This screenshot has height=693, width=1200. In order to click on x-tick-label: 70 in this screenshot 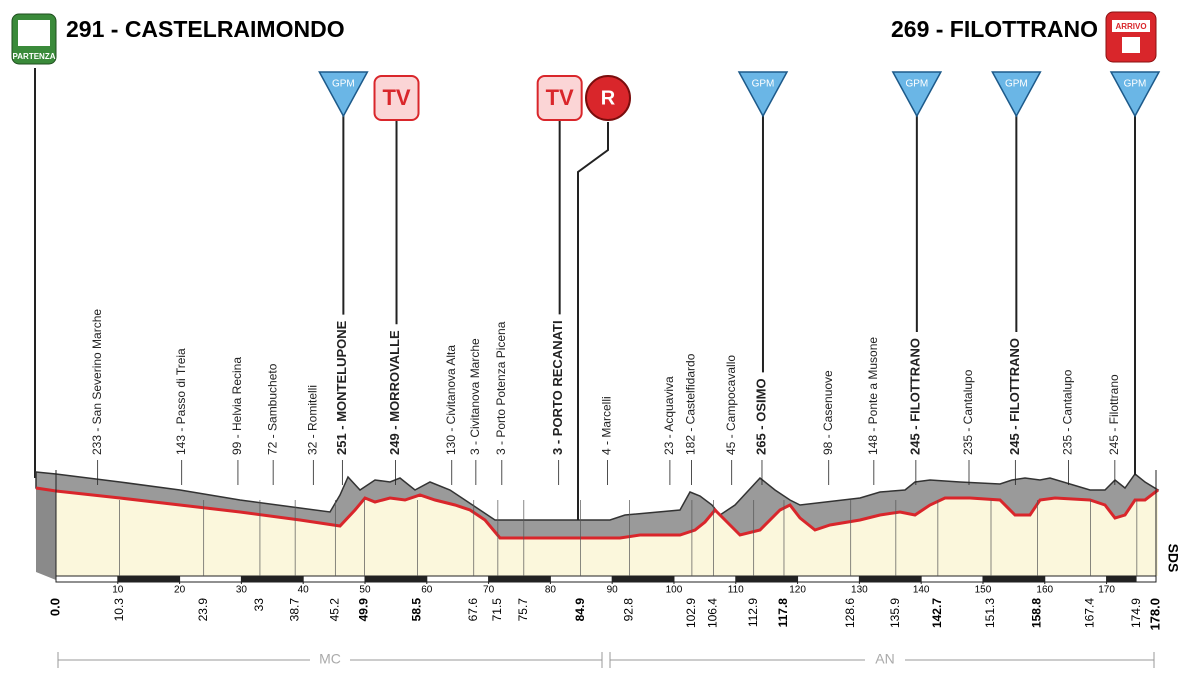, I will do `click(489, 590)`.